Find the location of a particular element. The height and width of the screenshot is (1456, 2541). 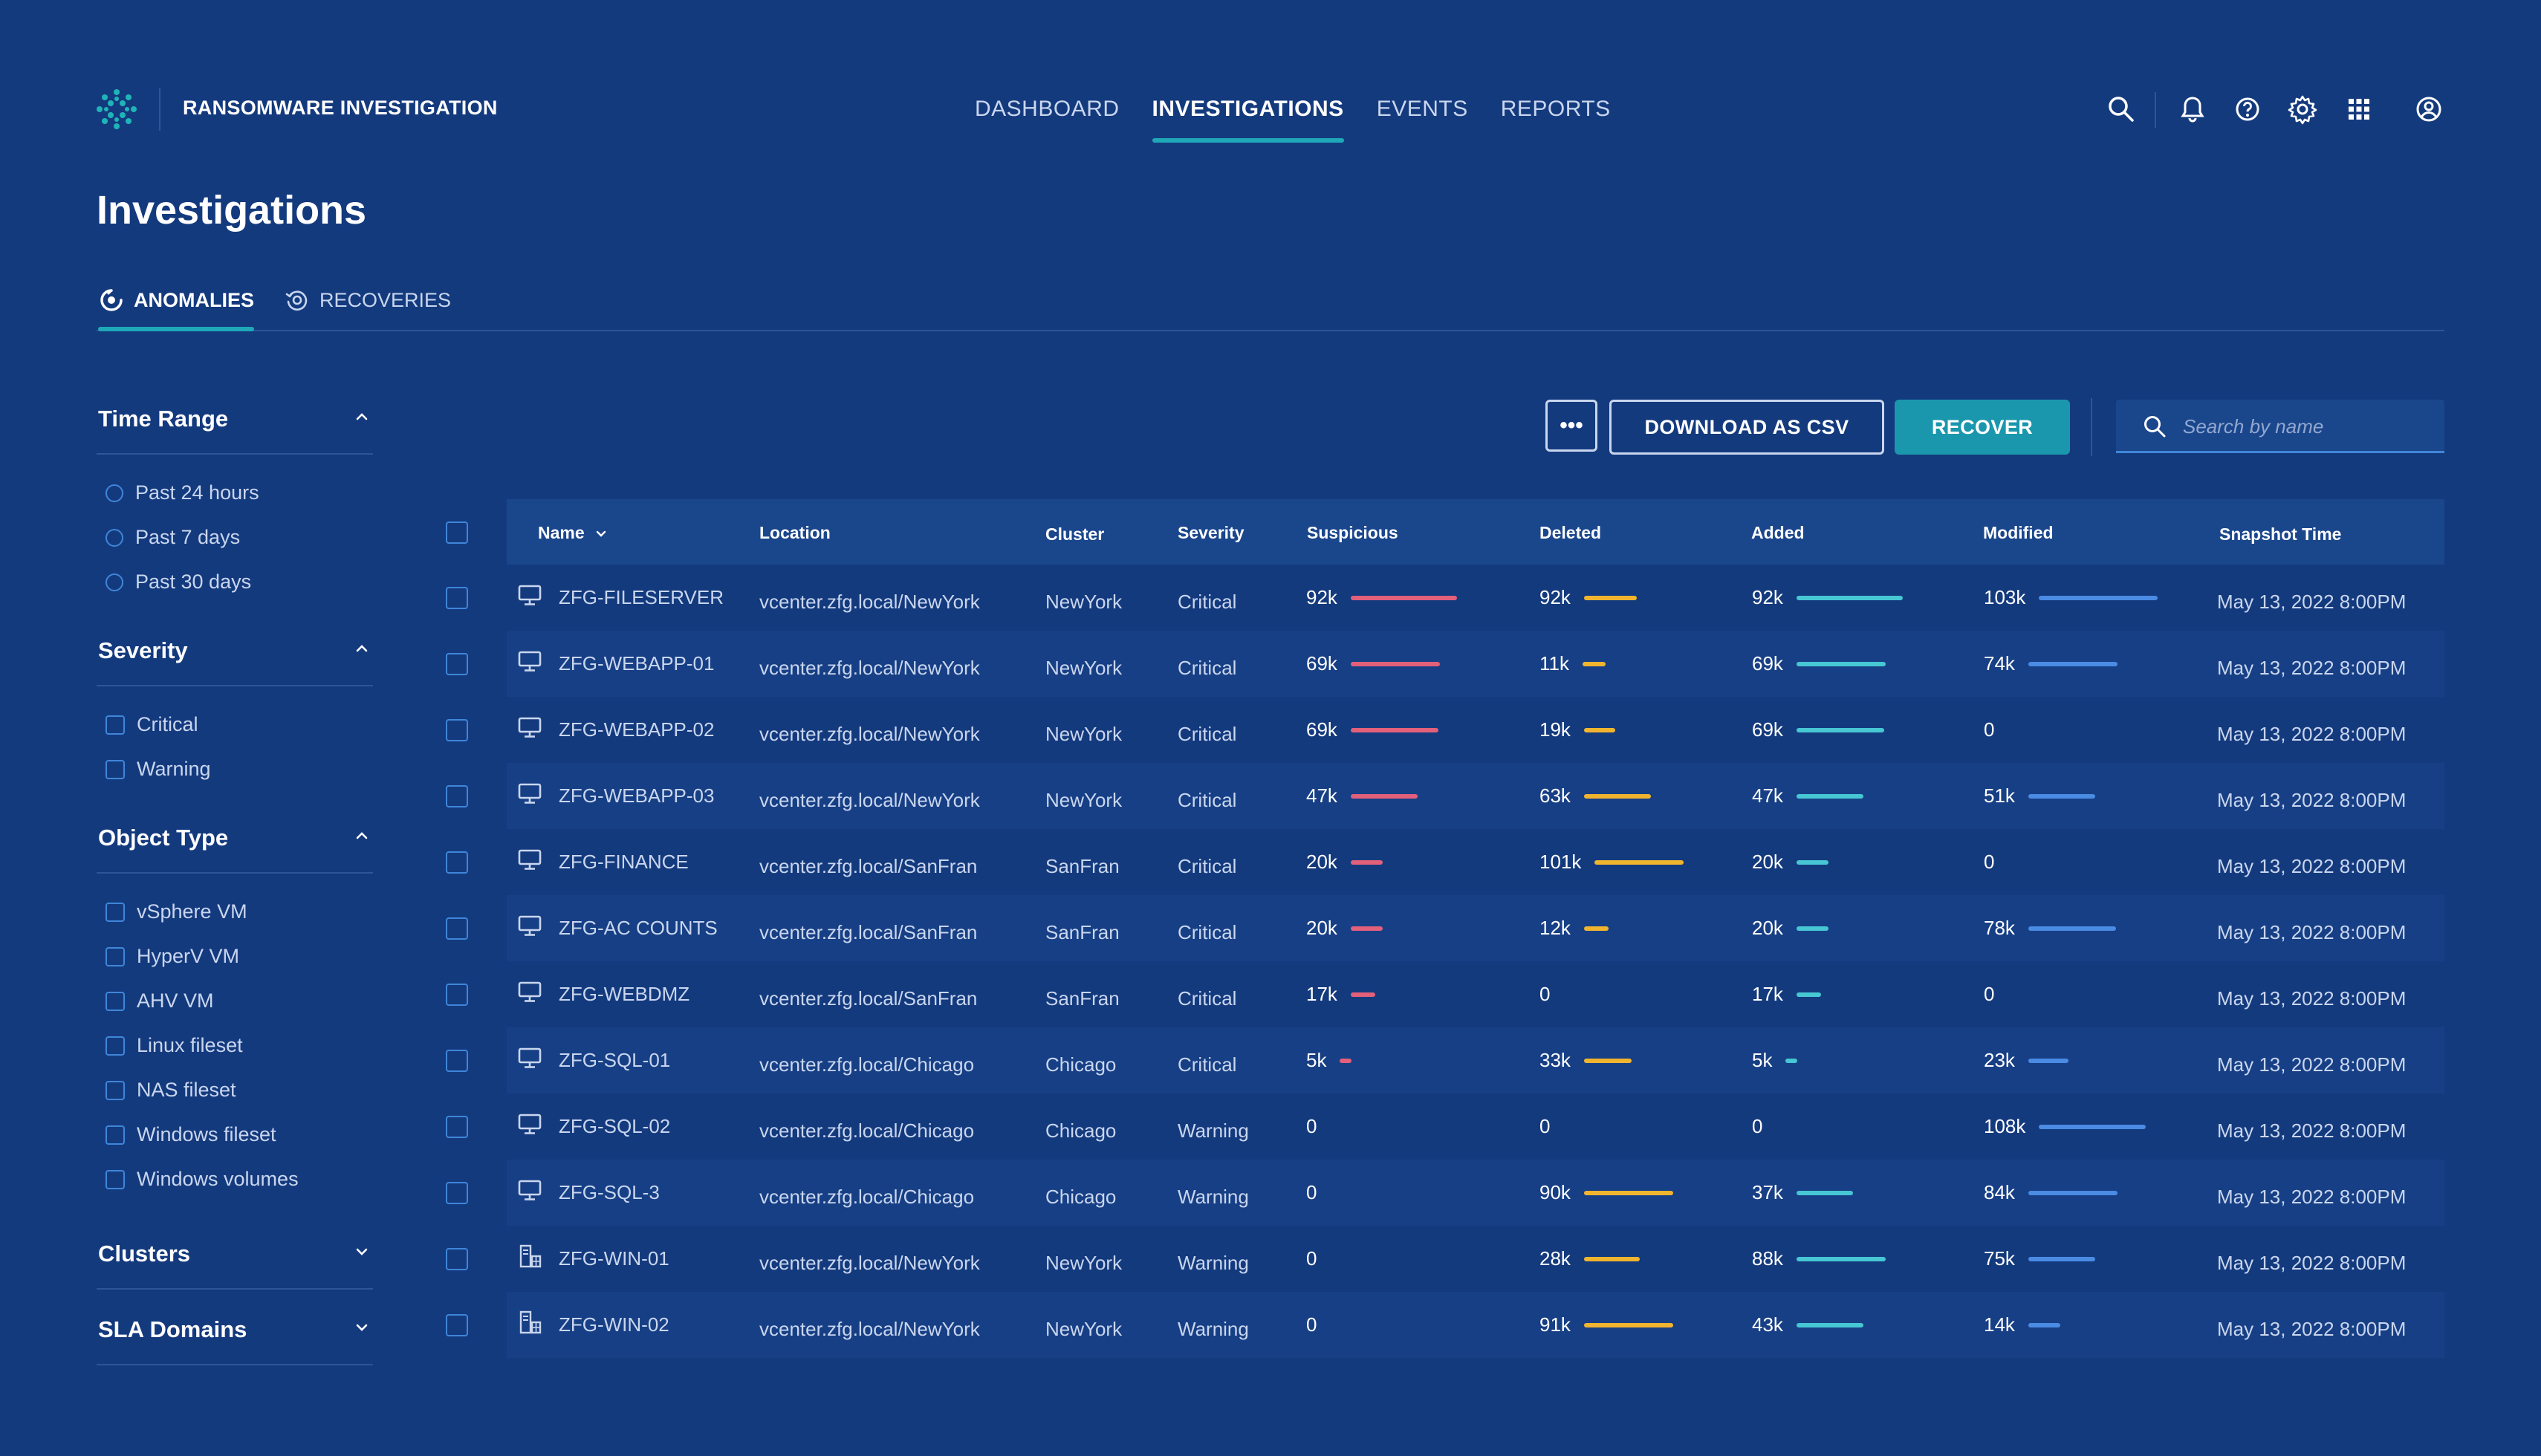

row-name-cell: ZFG-SQL-01 is located at coordinates (593, 1060).